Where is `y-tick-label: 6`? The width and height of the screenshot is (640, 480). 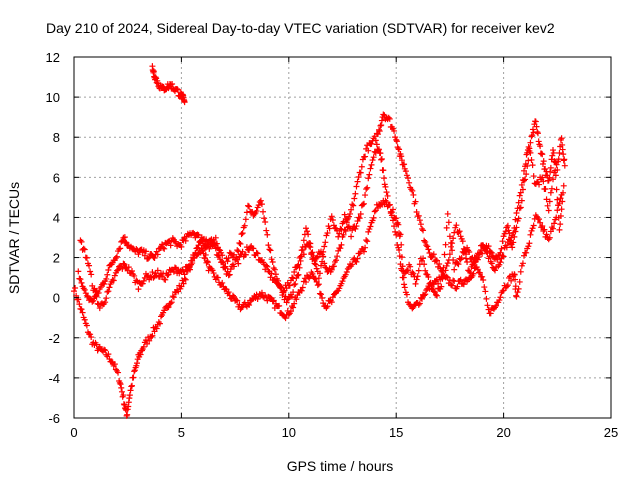 y-tick-label: 6 is located at coordinates (56, 177).